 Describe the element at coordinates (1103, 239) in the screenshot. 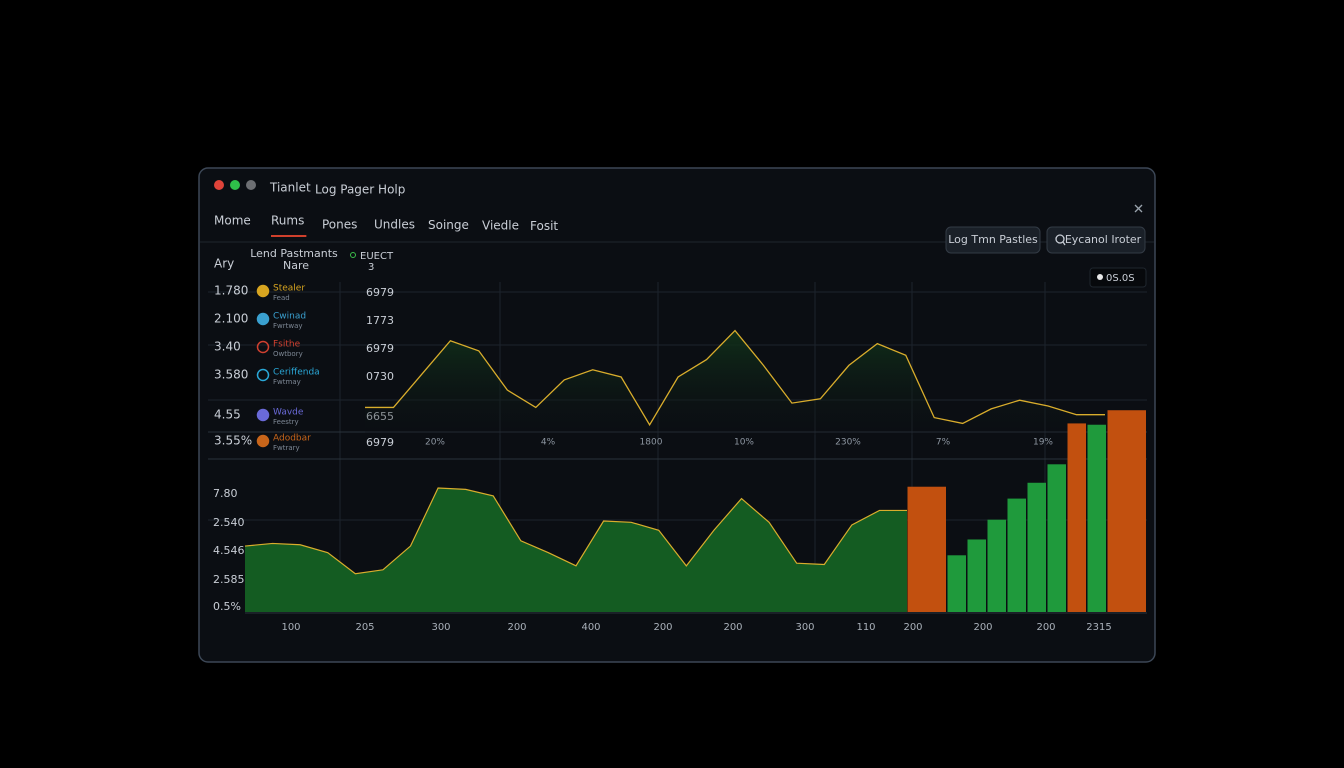

I see `button-label: Eycanol Iroter` at that location.